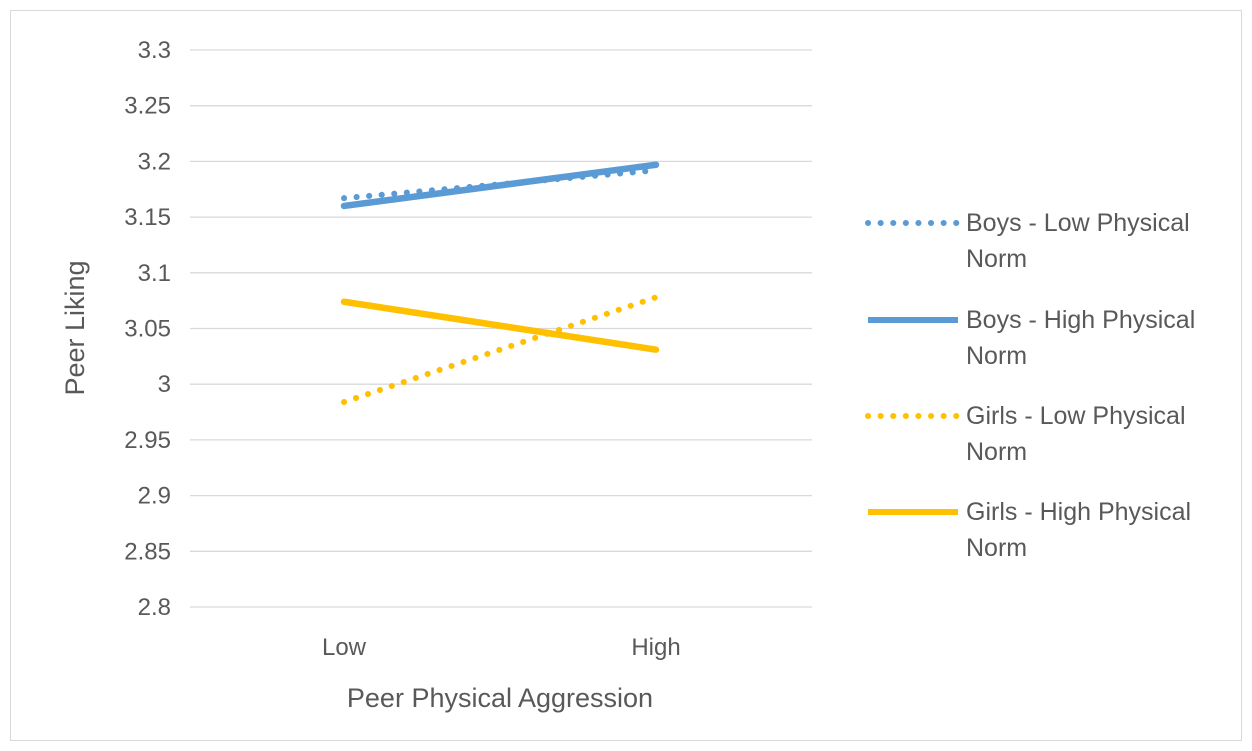 Image resolution: width=1252 pixels, height=751 pixels. I want to click on y-tick-label: 2.9, so click(154, 496).